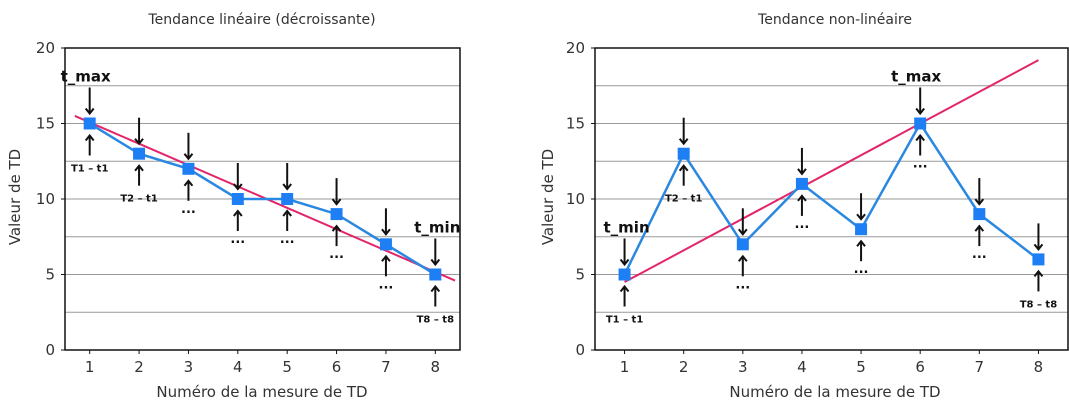 The width and height of the screenshot is (1069, 403). What do you see at coordinates (980, 367) in the screenshot?
I see `x-tick-label: 7` at bounding box center [980, 367].